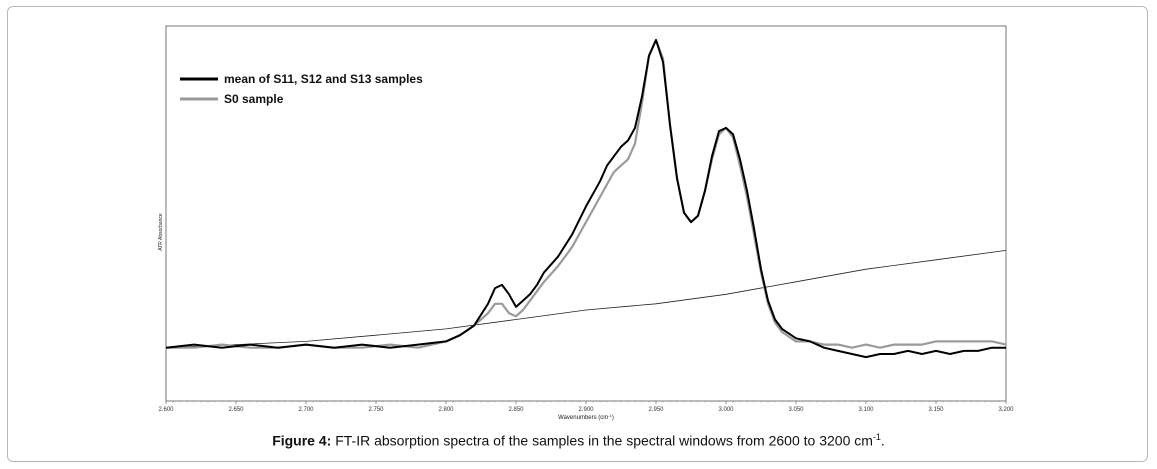 The height and width of the screenshot is (469, 1157). What do you see at coordinates (583, 418) in the screenshot?
I see `x-label-text: Wavenumbers (cm` at bounding box center [583, 418].